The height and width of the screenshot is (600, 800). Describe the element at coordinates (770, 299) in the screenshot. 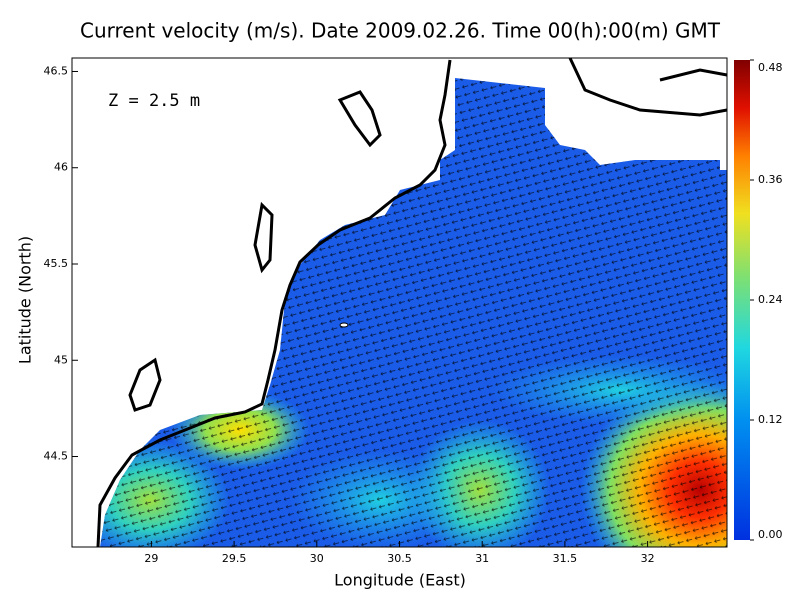

I see `colorbar-tick-label: 0.24` at that location.